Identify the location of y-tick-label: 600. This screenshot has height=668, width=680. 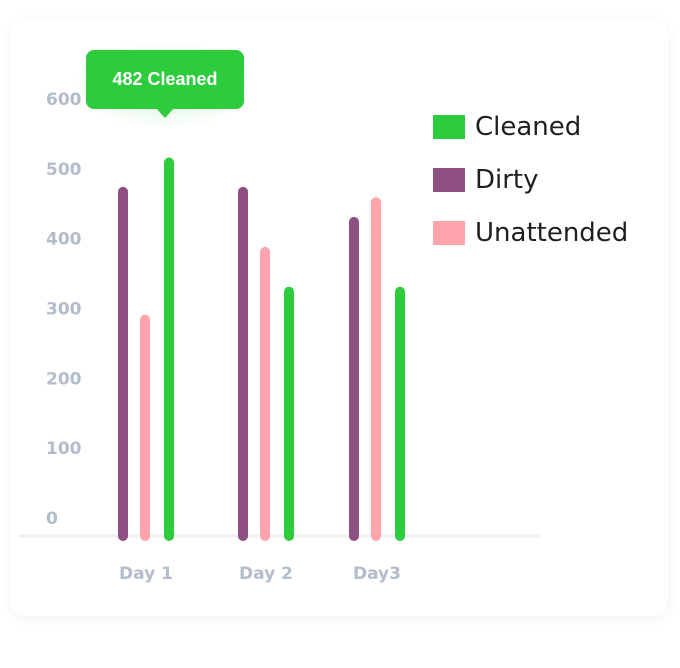
(64, 100).